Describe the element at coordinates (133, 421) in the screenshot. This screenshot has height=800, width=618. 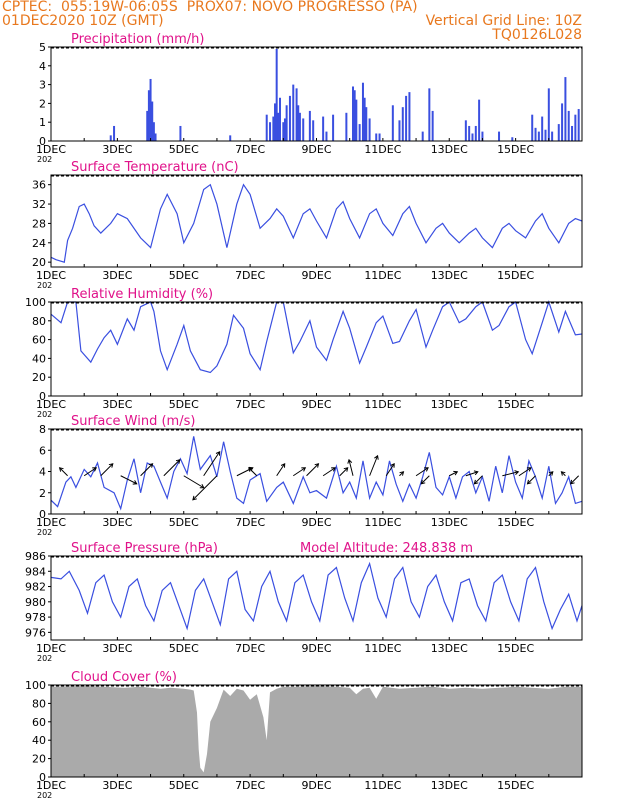
I see `panel-title: Surface Wind (m/s)` at that location.